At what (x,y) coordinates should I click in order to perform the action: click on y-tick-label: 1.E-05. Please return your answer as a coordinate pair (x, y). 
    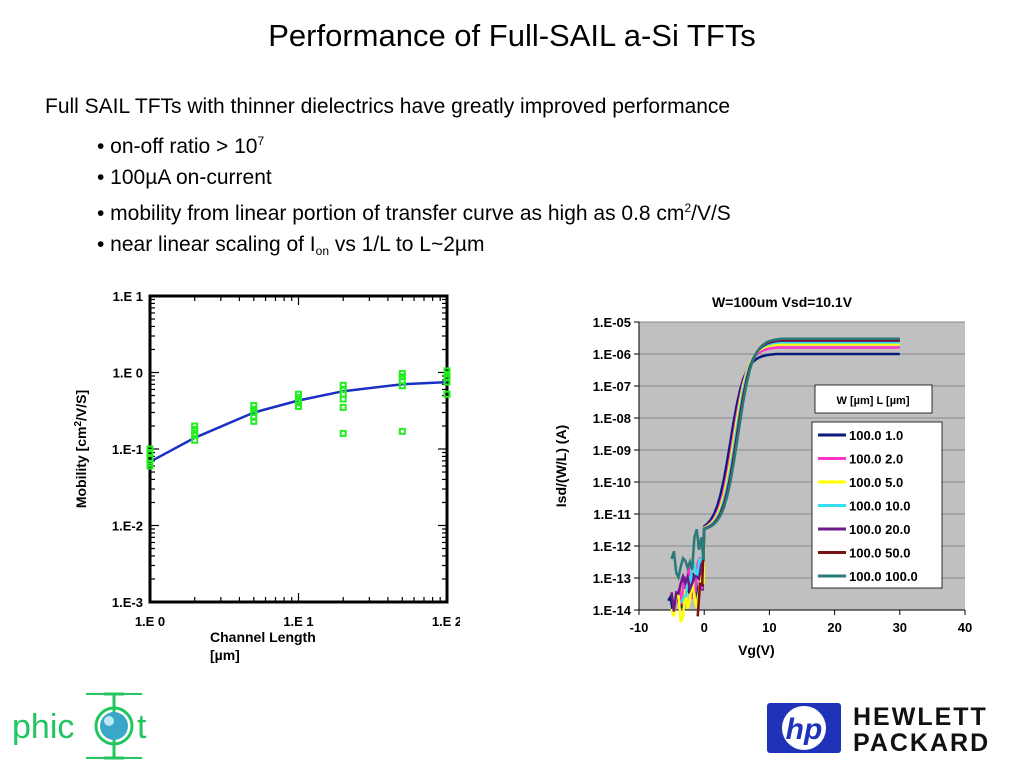
    Looking at the image, I should click on (612, 322).